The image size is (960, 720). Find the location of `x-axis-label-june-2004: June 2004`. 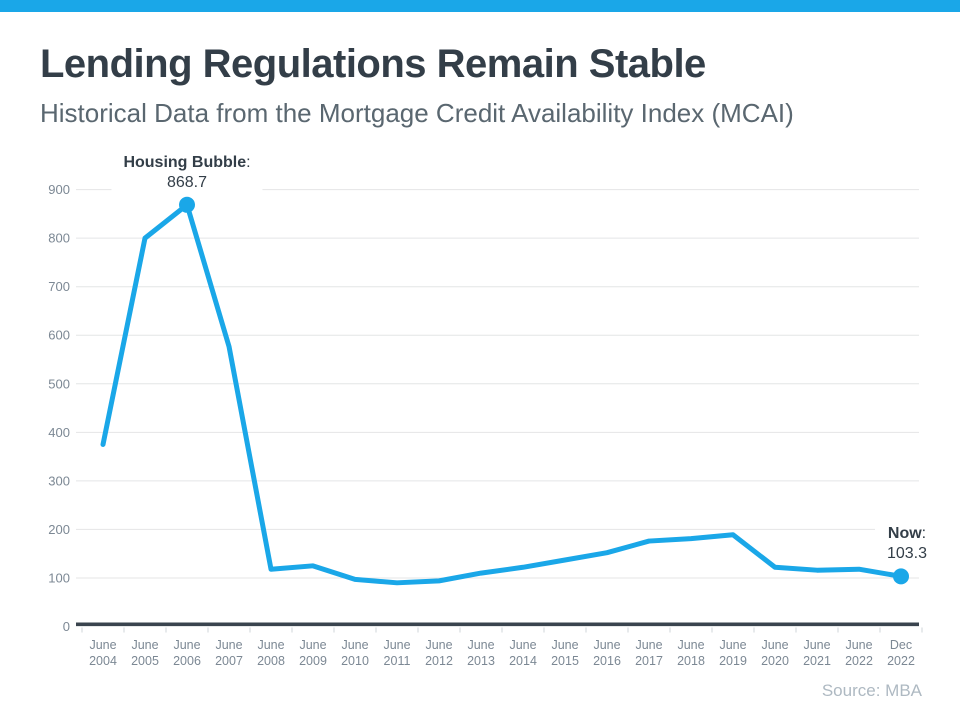

x-axis-label-june-2004: June 2004 is located at coordinates (103, 653).